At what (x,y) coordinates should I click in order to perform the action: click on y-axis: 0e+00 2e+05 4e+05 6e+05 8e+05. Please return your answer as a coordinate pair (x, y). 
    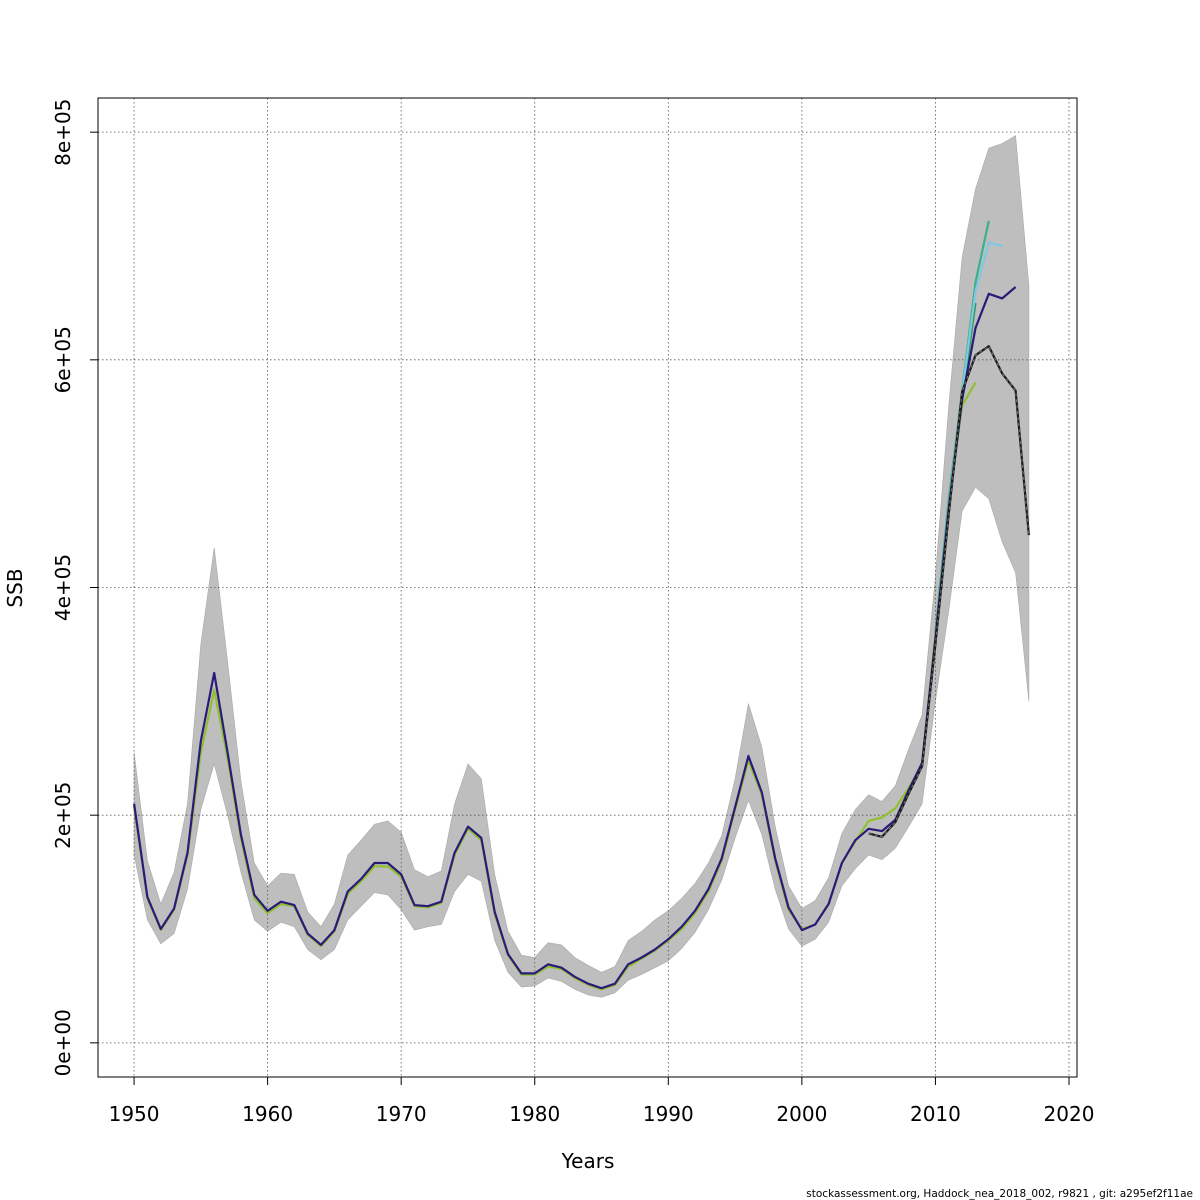
    Looking at the image, I should click on (75, 587).